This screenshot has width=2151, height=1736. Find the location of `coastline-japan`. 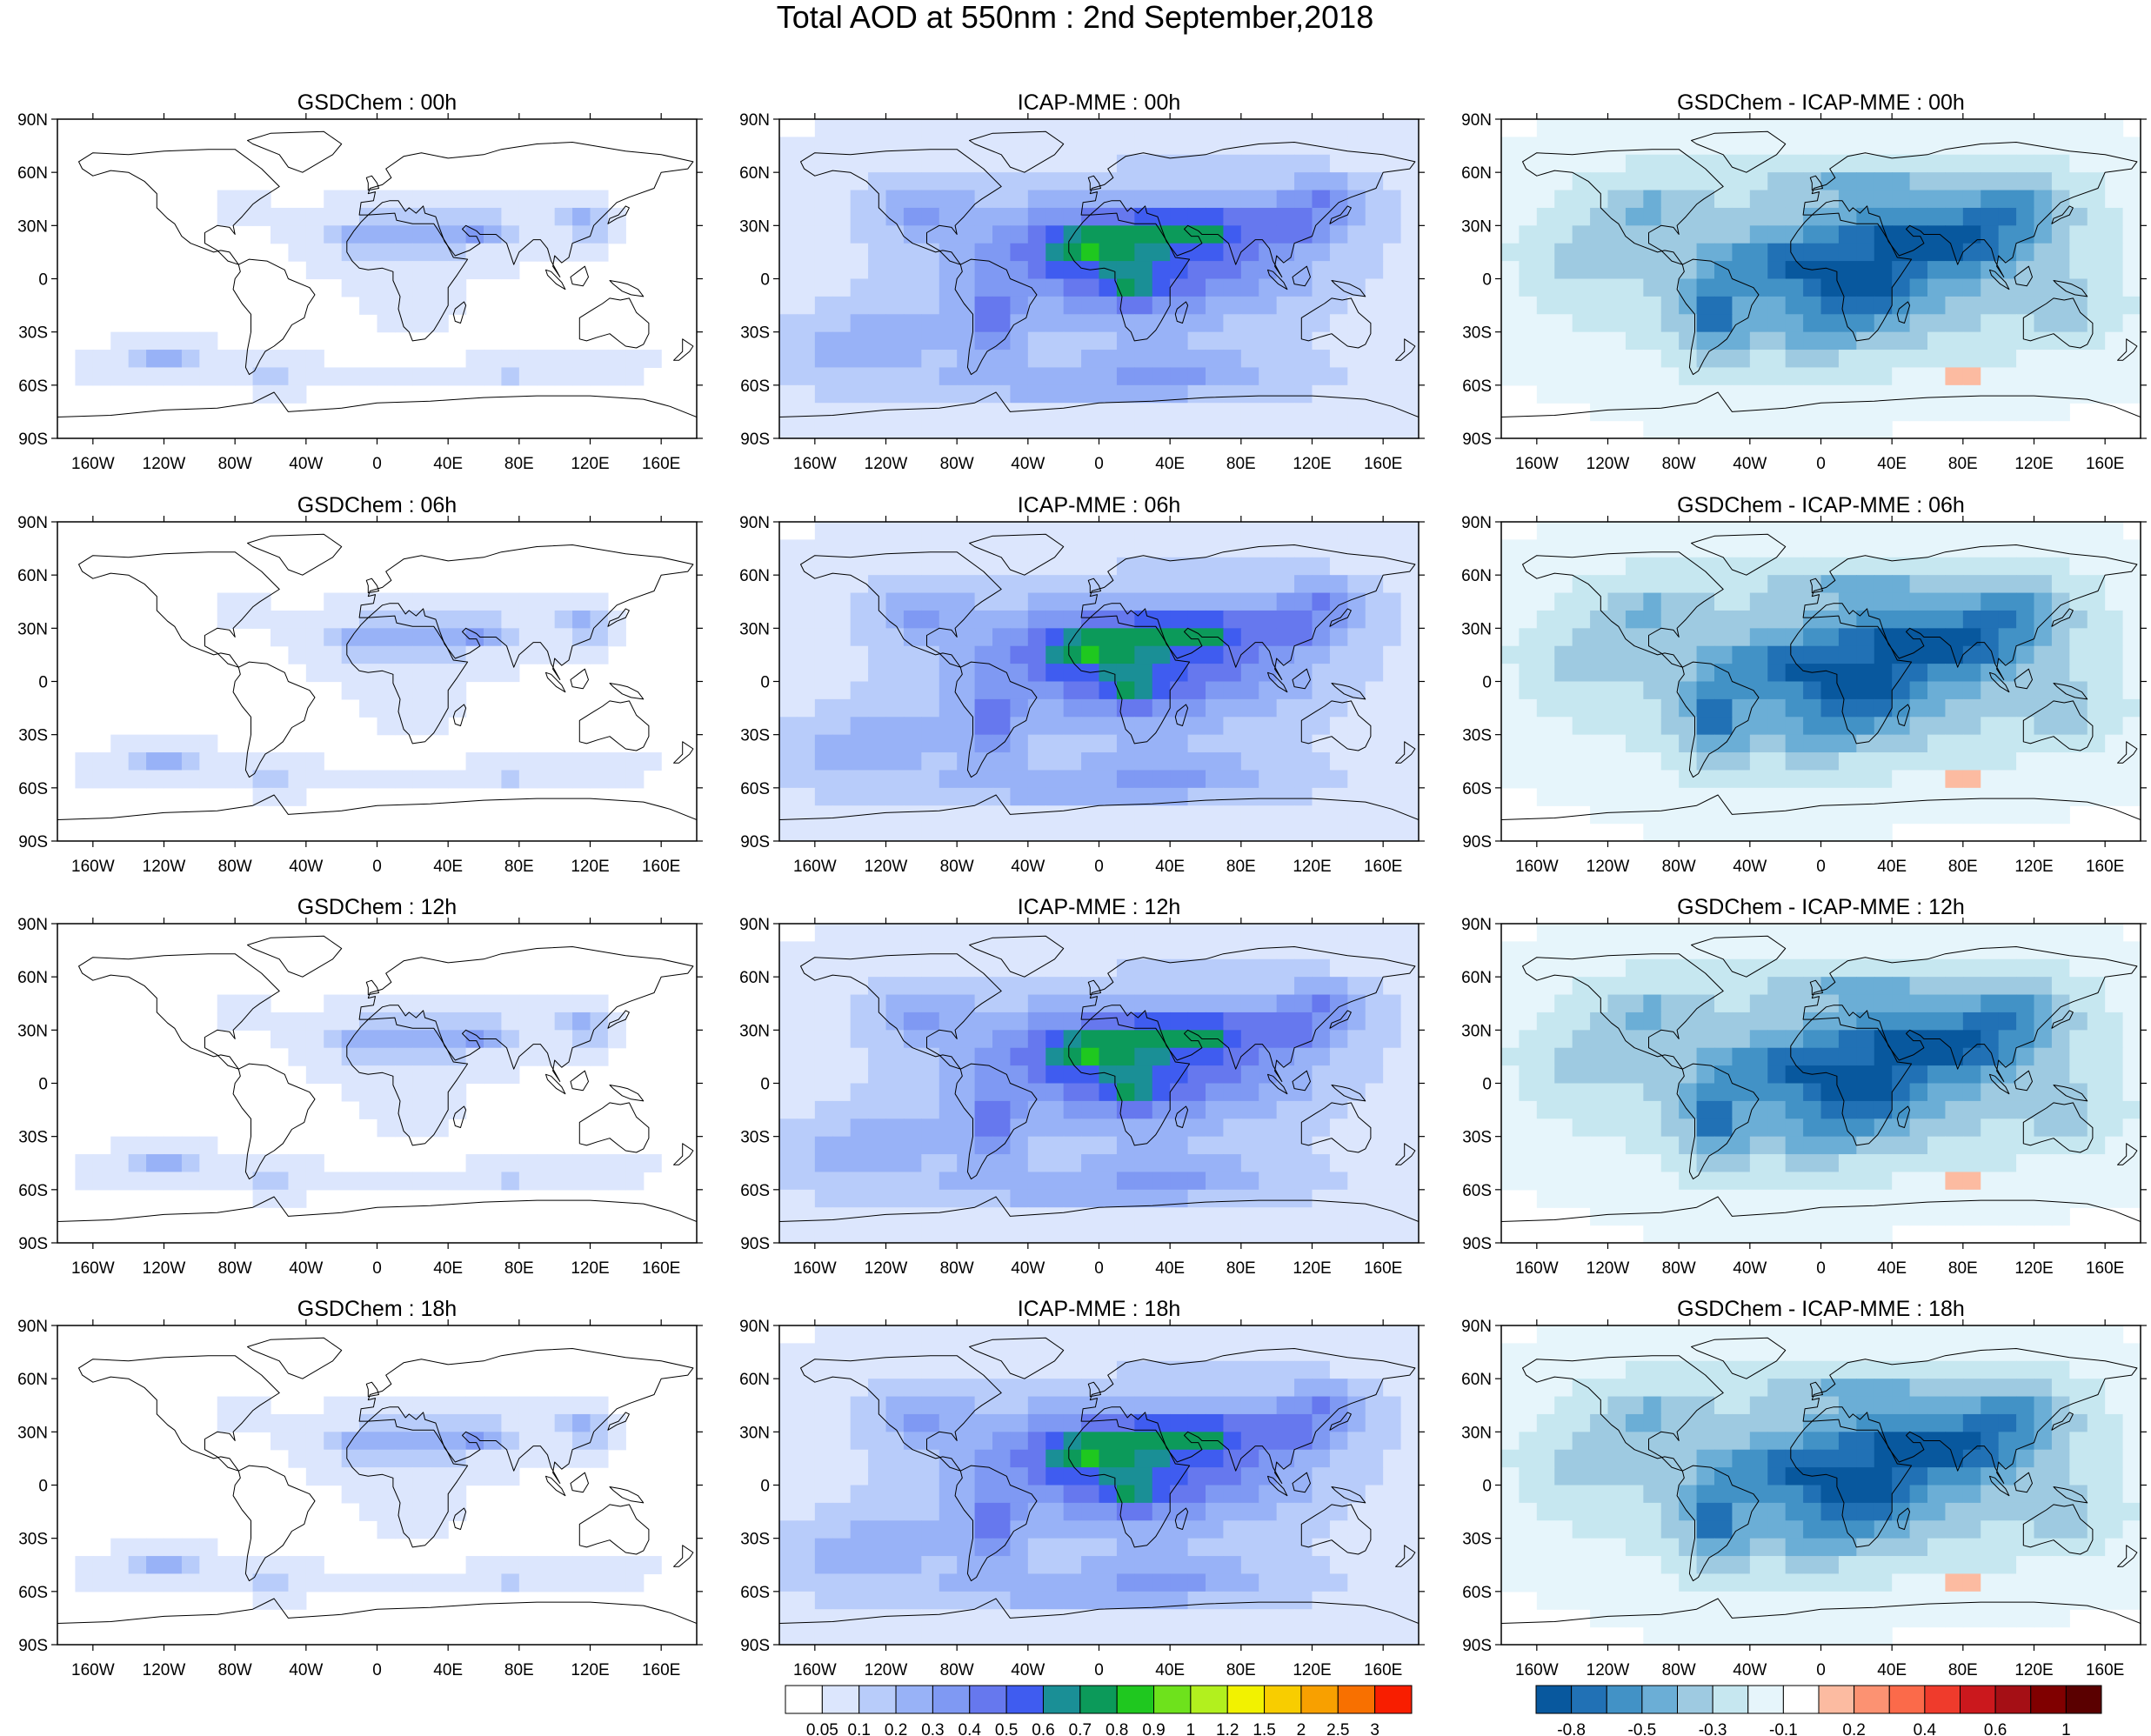

coastline-japan is located at coordinates (1340, 1019).